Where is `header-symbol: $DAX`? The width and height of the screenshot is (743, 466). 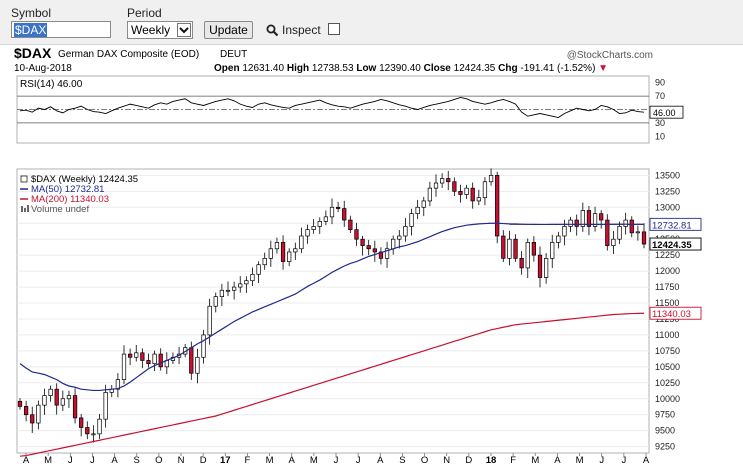
header-symbol: $DAX is located at coordinates (33, 53).